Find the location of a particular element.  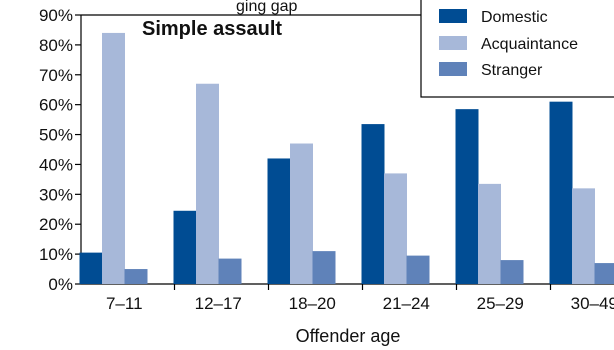

x-tick-label: 30–49 is located at coordinates (592, 303).